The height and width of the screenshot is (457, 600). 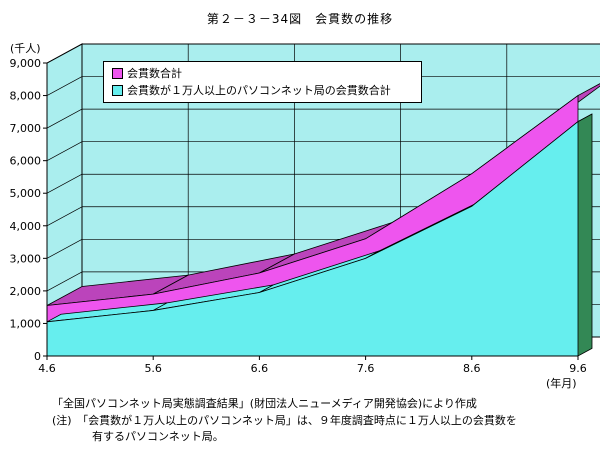 What do you see at coordinates (585, 235) in the screenshot?
I see `series-large-stations-side-face` at bounding box center [585, 235].